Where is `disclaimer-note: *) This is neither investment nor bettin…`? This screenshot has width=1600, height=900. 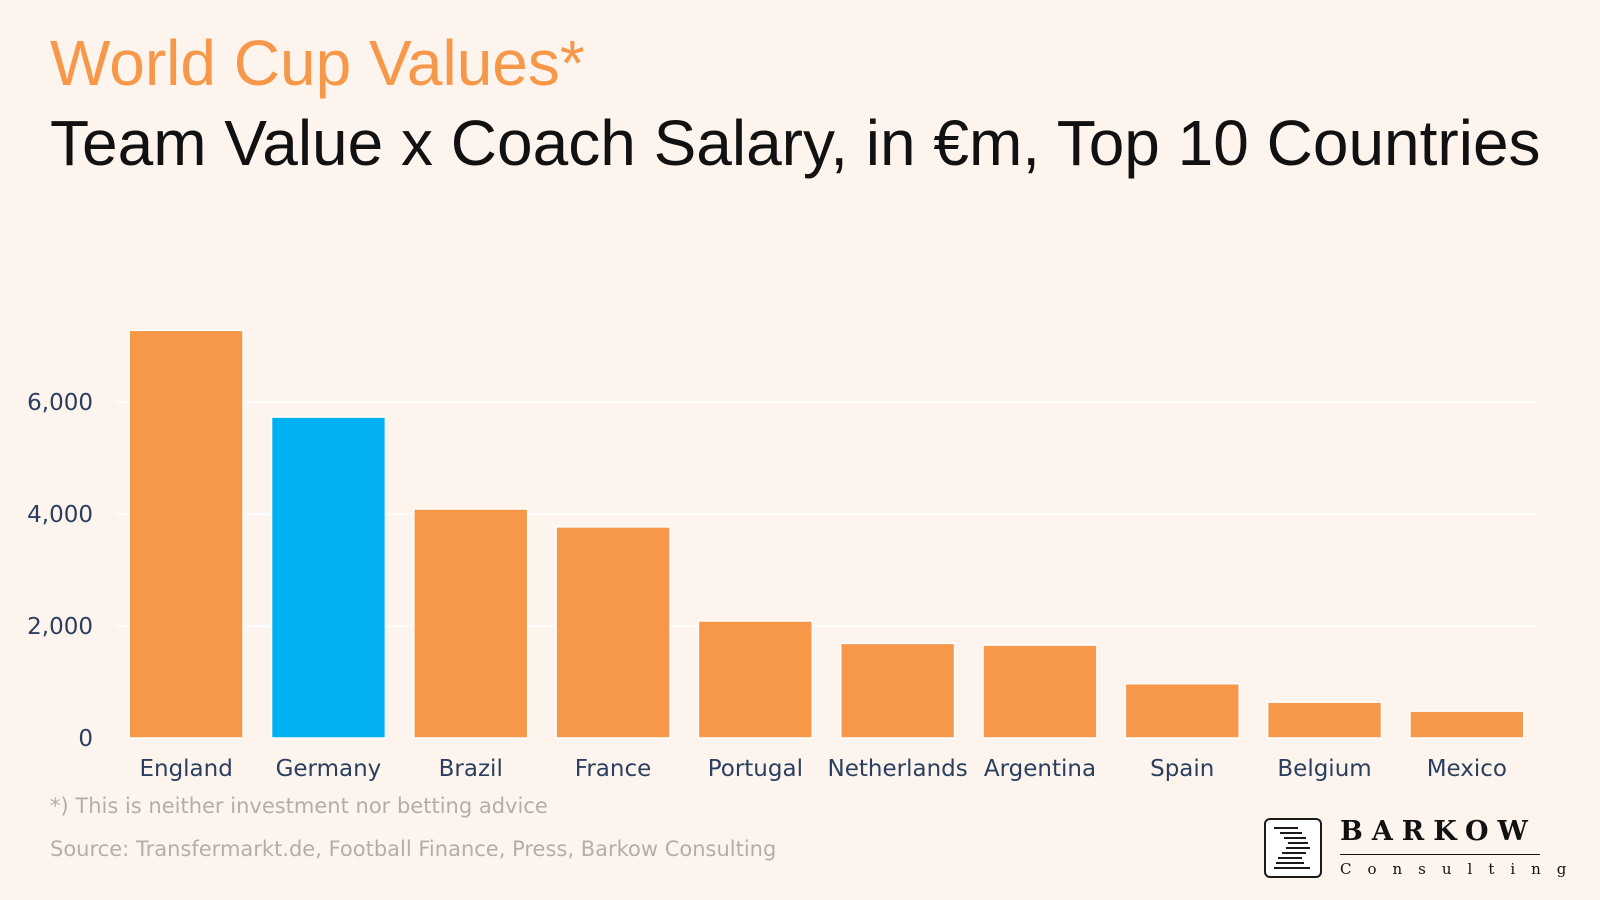
disclaimer-note: *) This is neither investment nor bettin… is located at coordinates (299, 806).